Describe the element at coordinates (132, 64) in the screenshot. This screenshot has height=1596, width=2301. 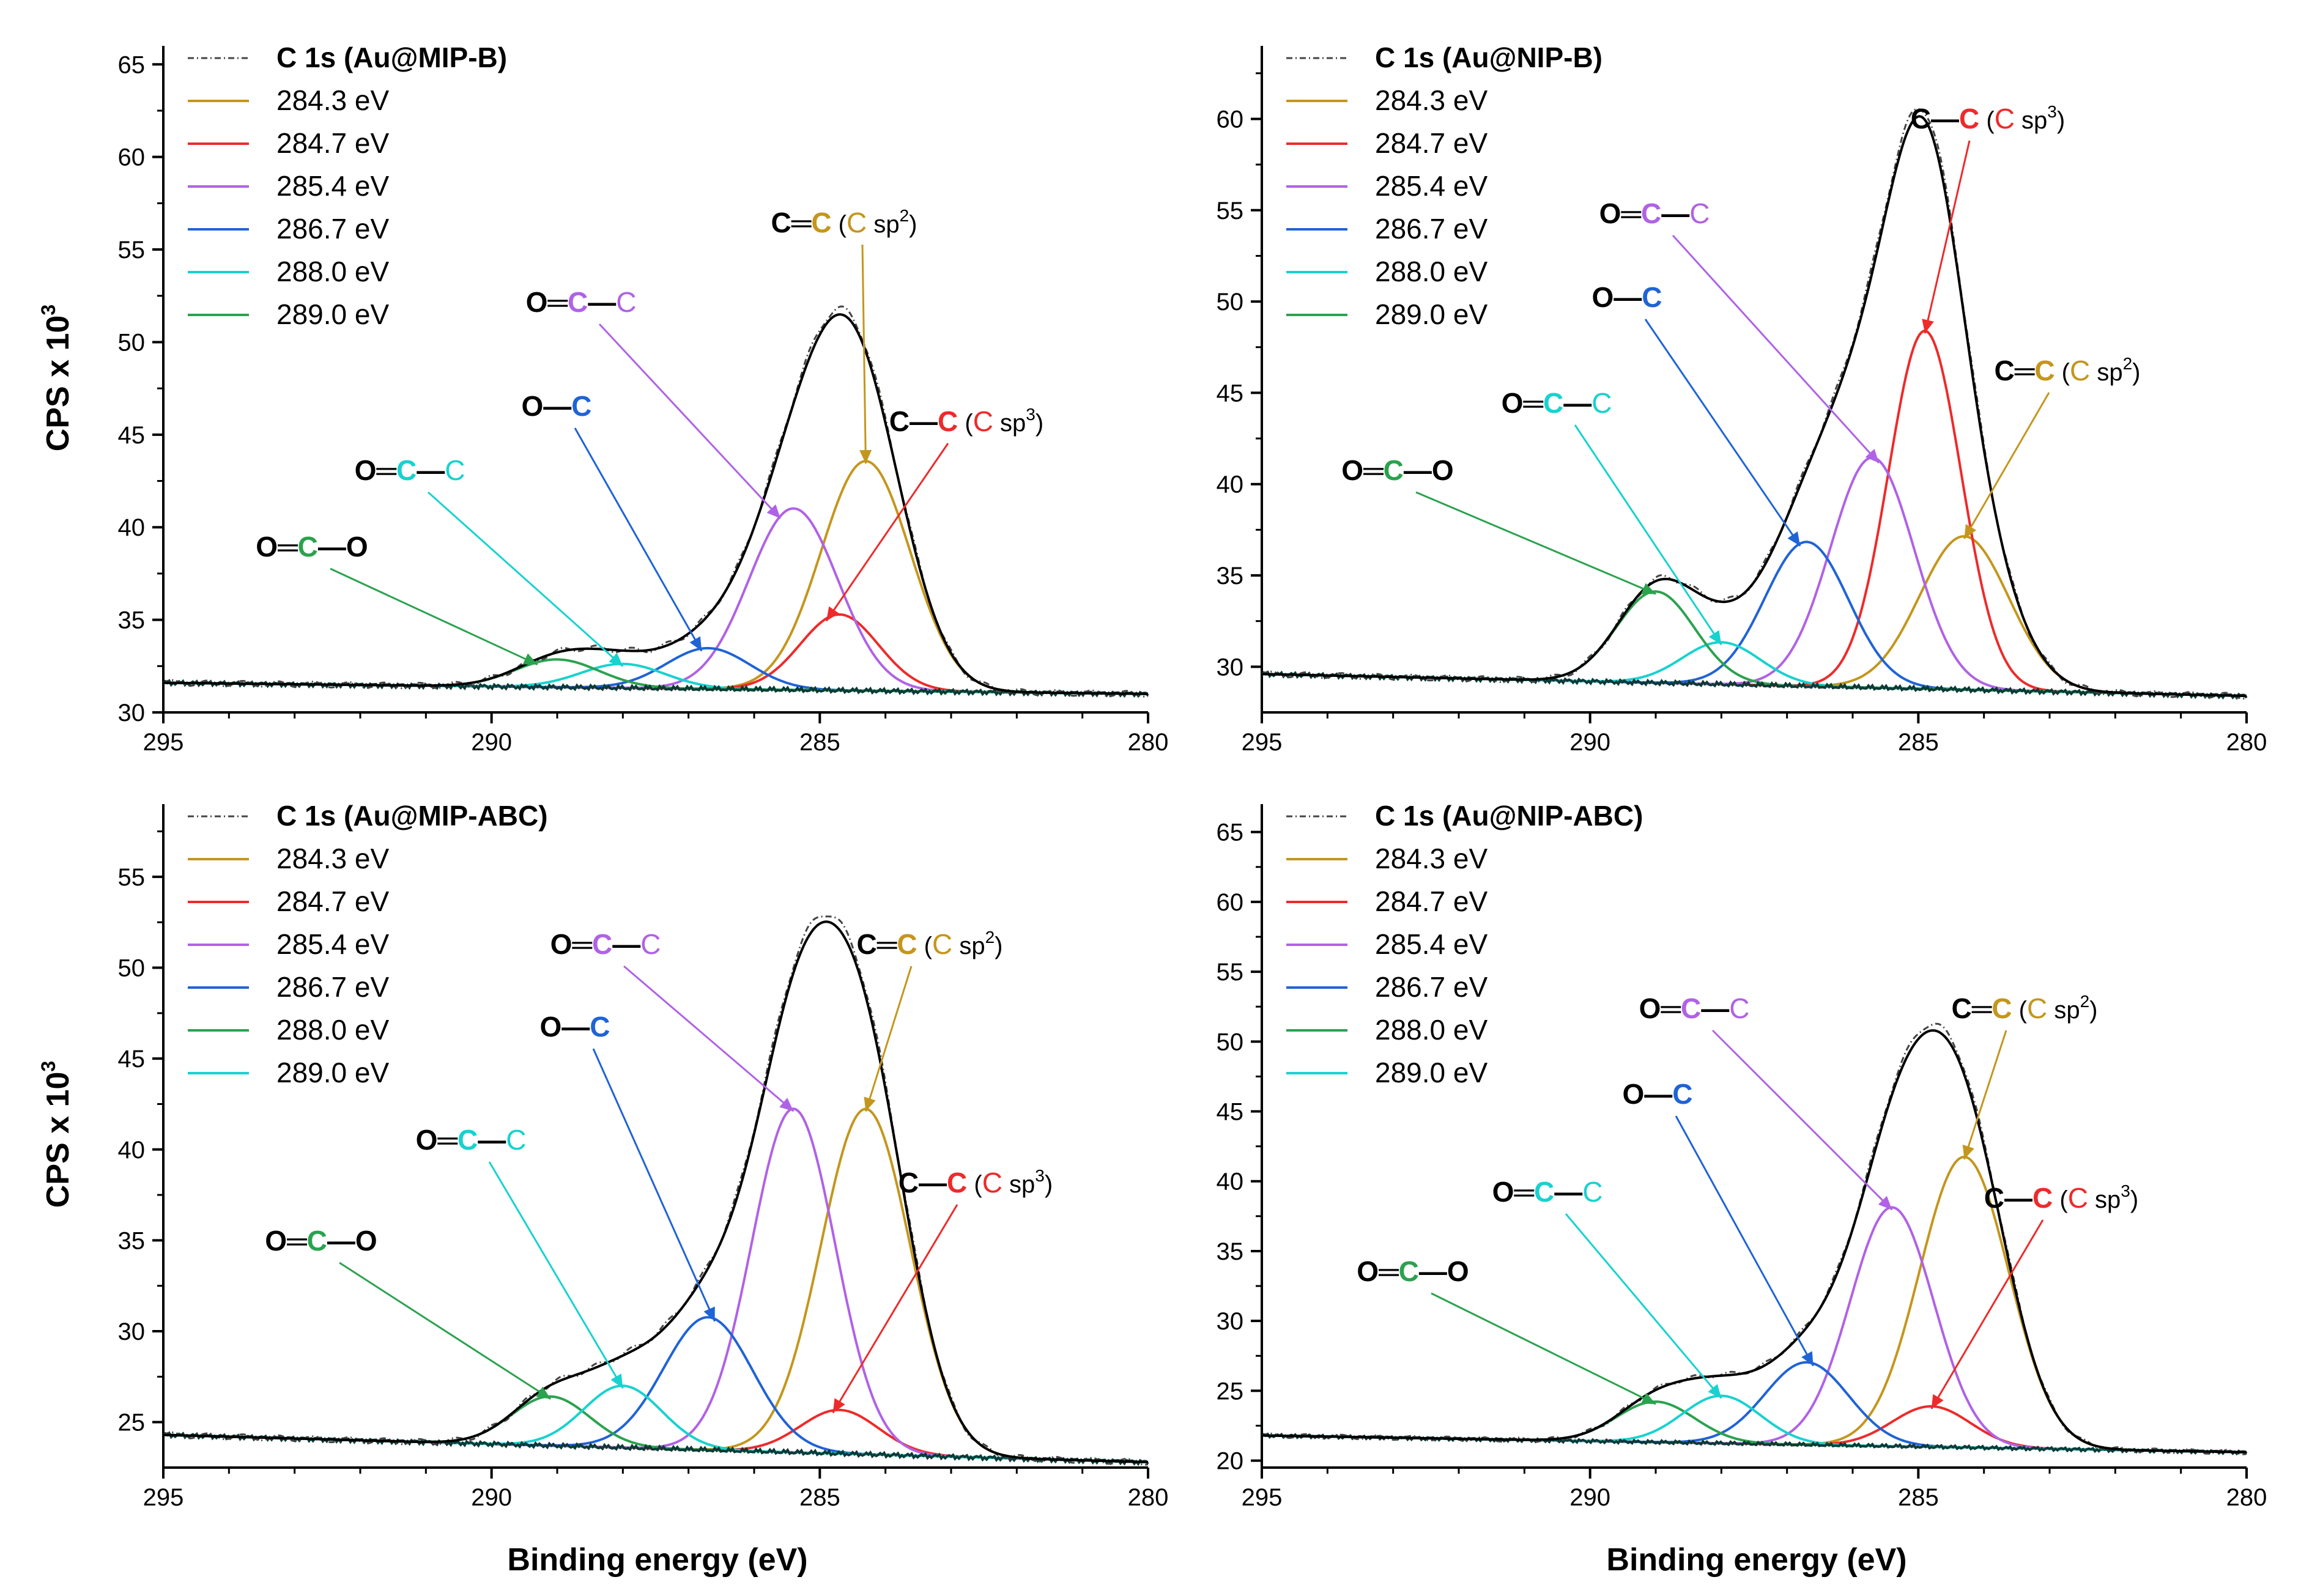
I see `y-tick-label: 65` at that location.